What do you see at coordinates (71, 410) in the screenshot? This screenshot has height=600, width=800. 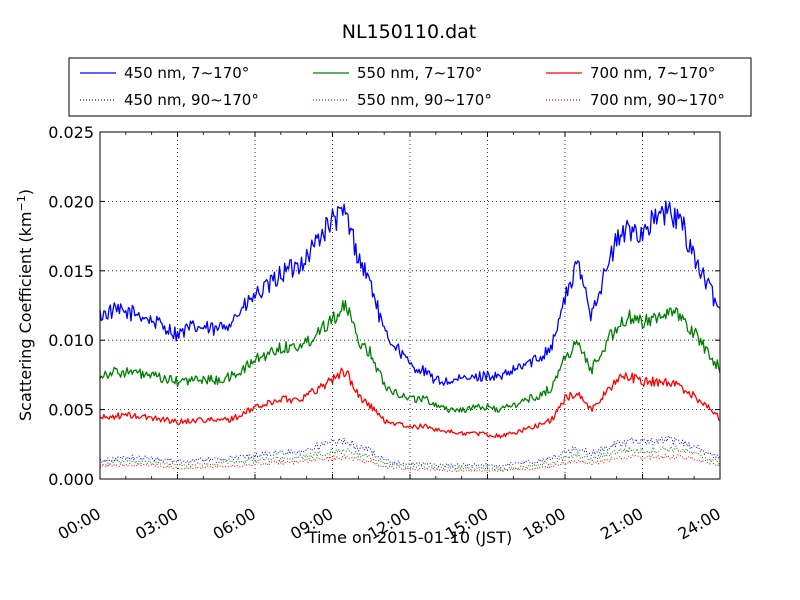 I see `y-tick-label: 0.005` at bounding box center [71, 410].